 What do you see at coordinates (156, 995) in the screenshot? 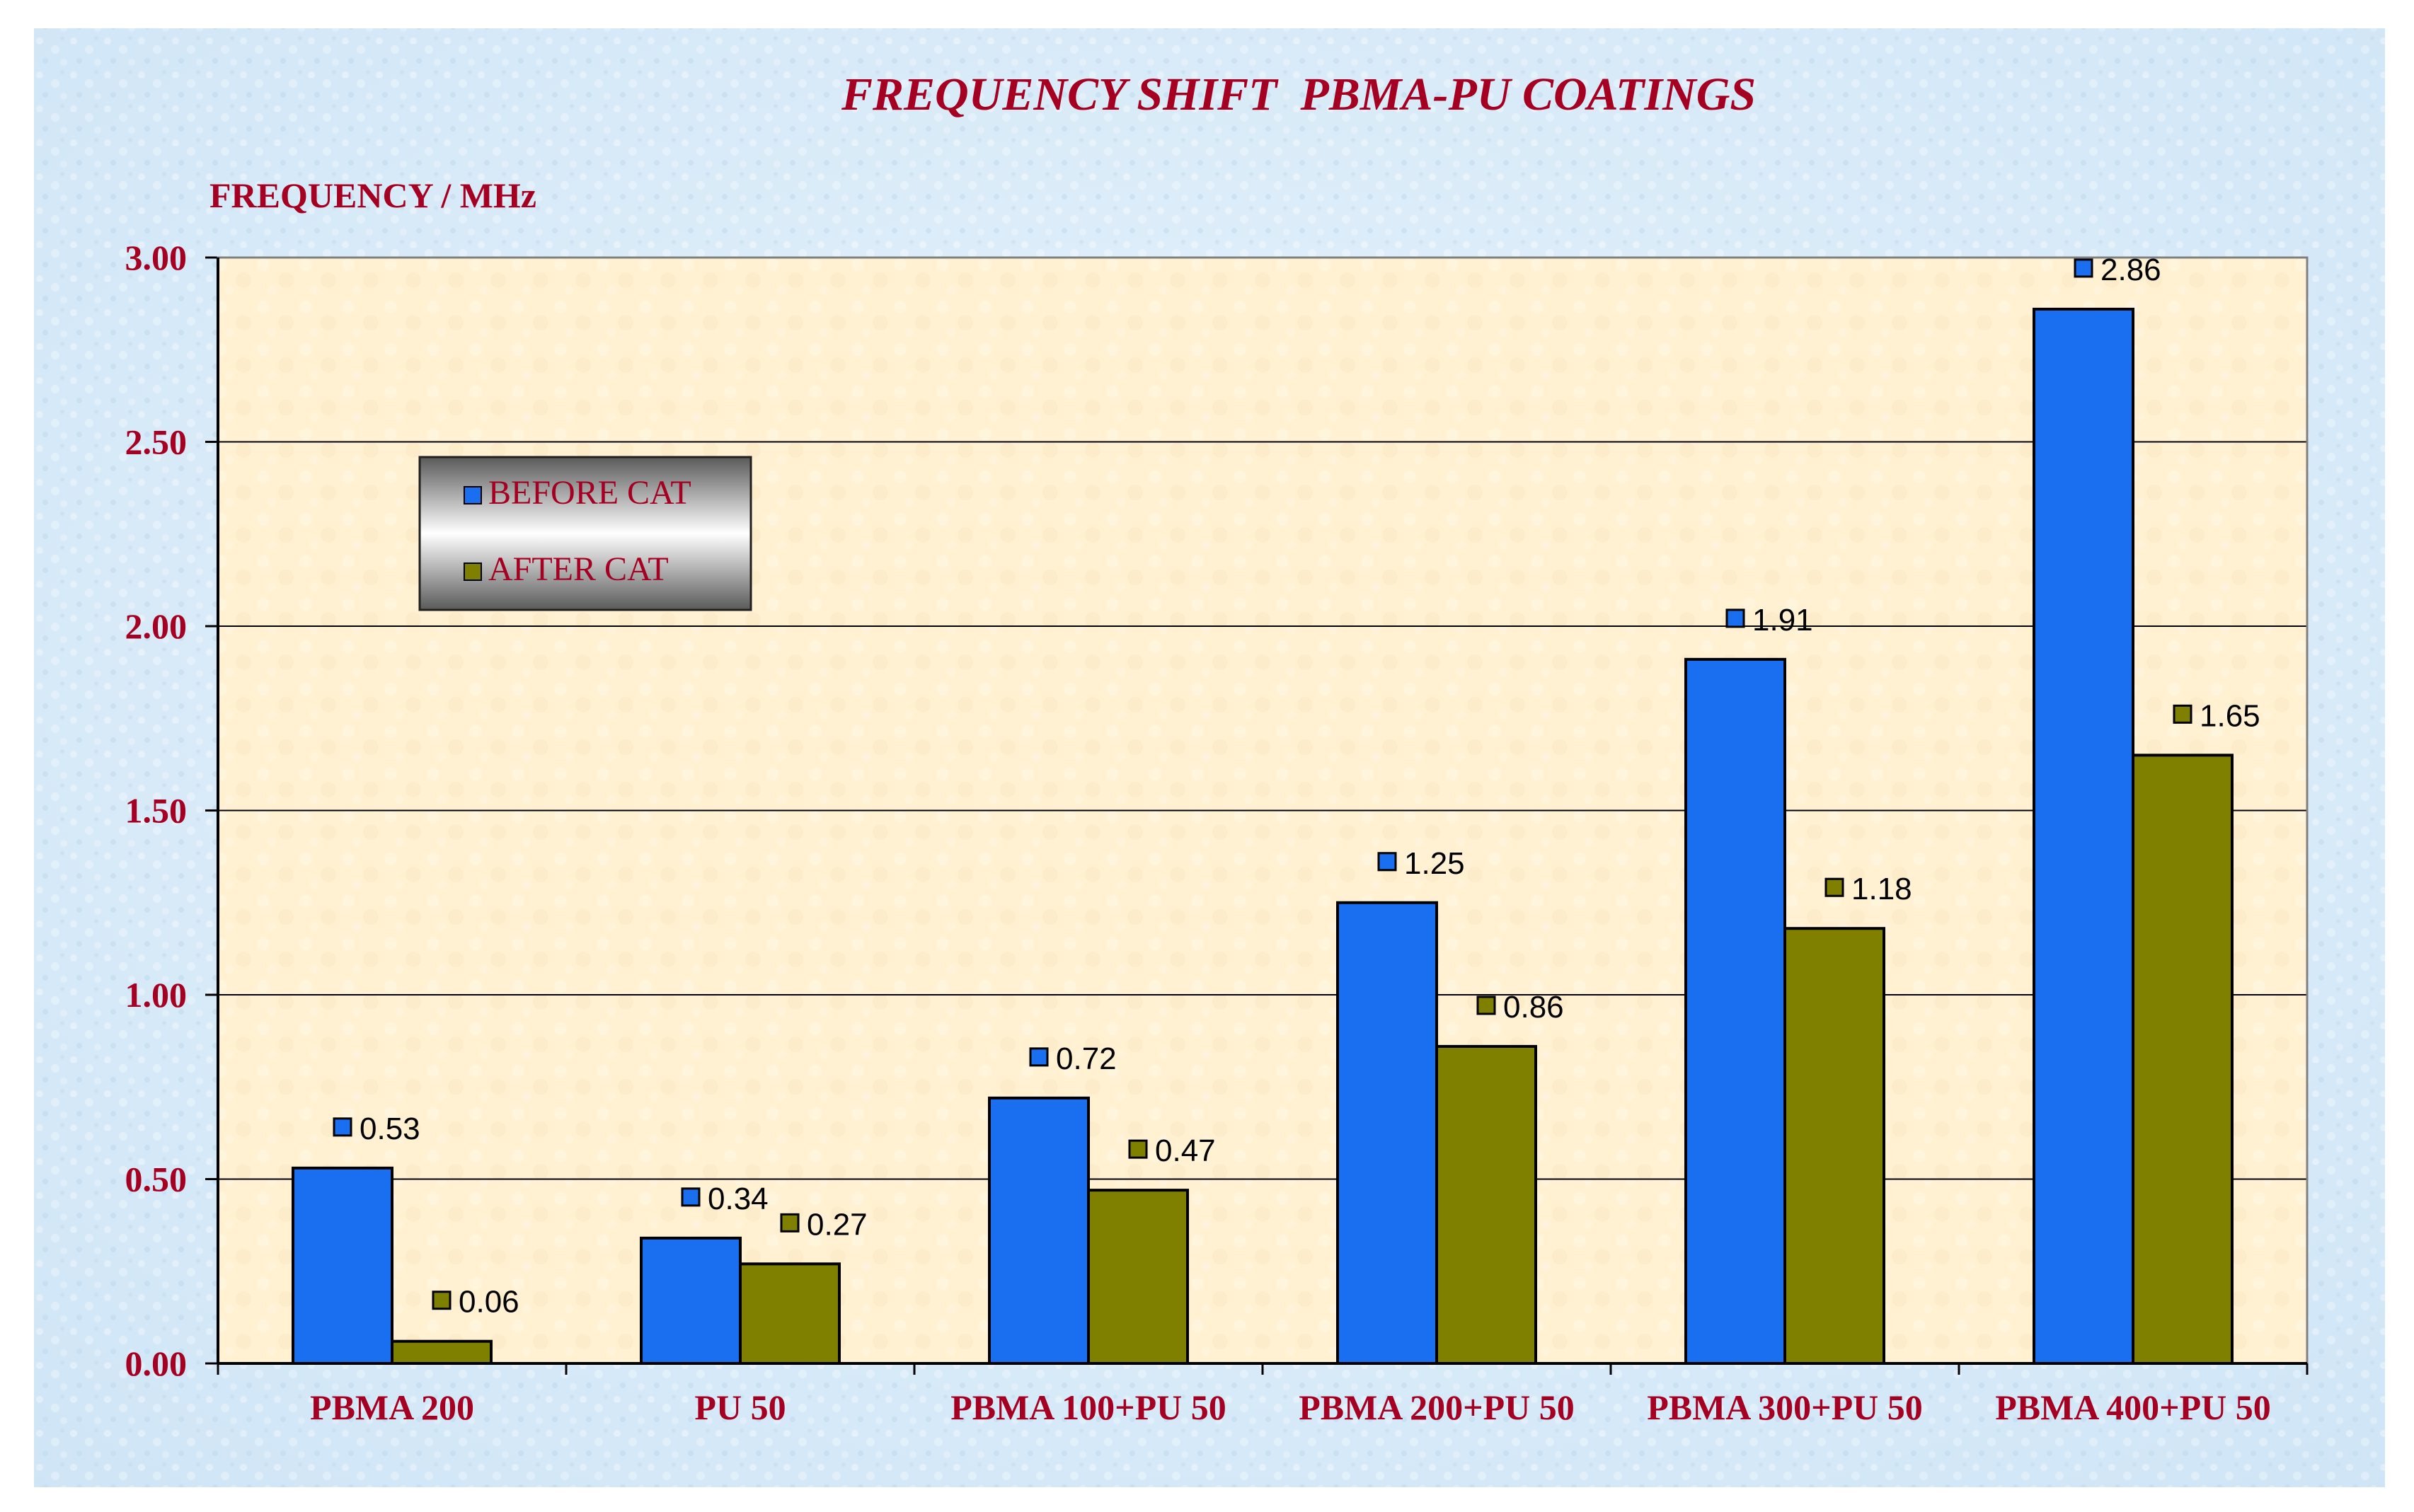
I see `y-tick-label: 1.00` at bounding box center [156, 995].